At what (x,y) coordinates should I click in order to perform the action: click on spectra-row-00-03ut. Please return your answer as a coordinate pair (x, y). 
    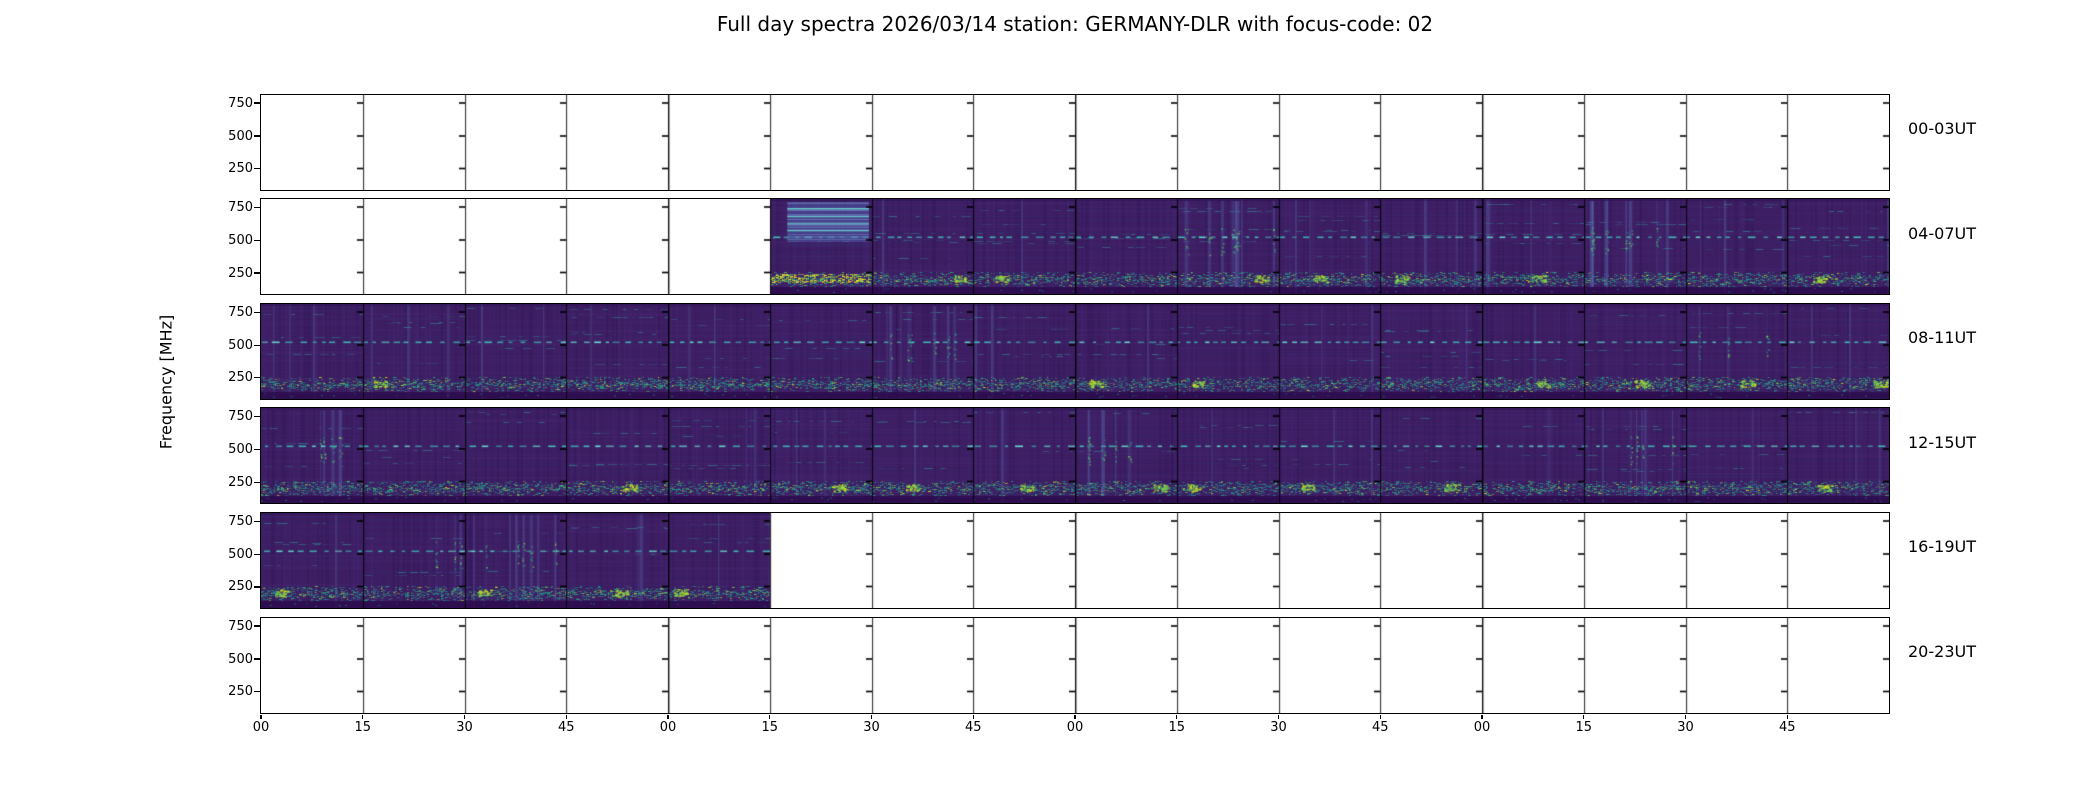
    Looking at the image, I should click on (1074, 142).